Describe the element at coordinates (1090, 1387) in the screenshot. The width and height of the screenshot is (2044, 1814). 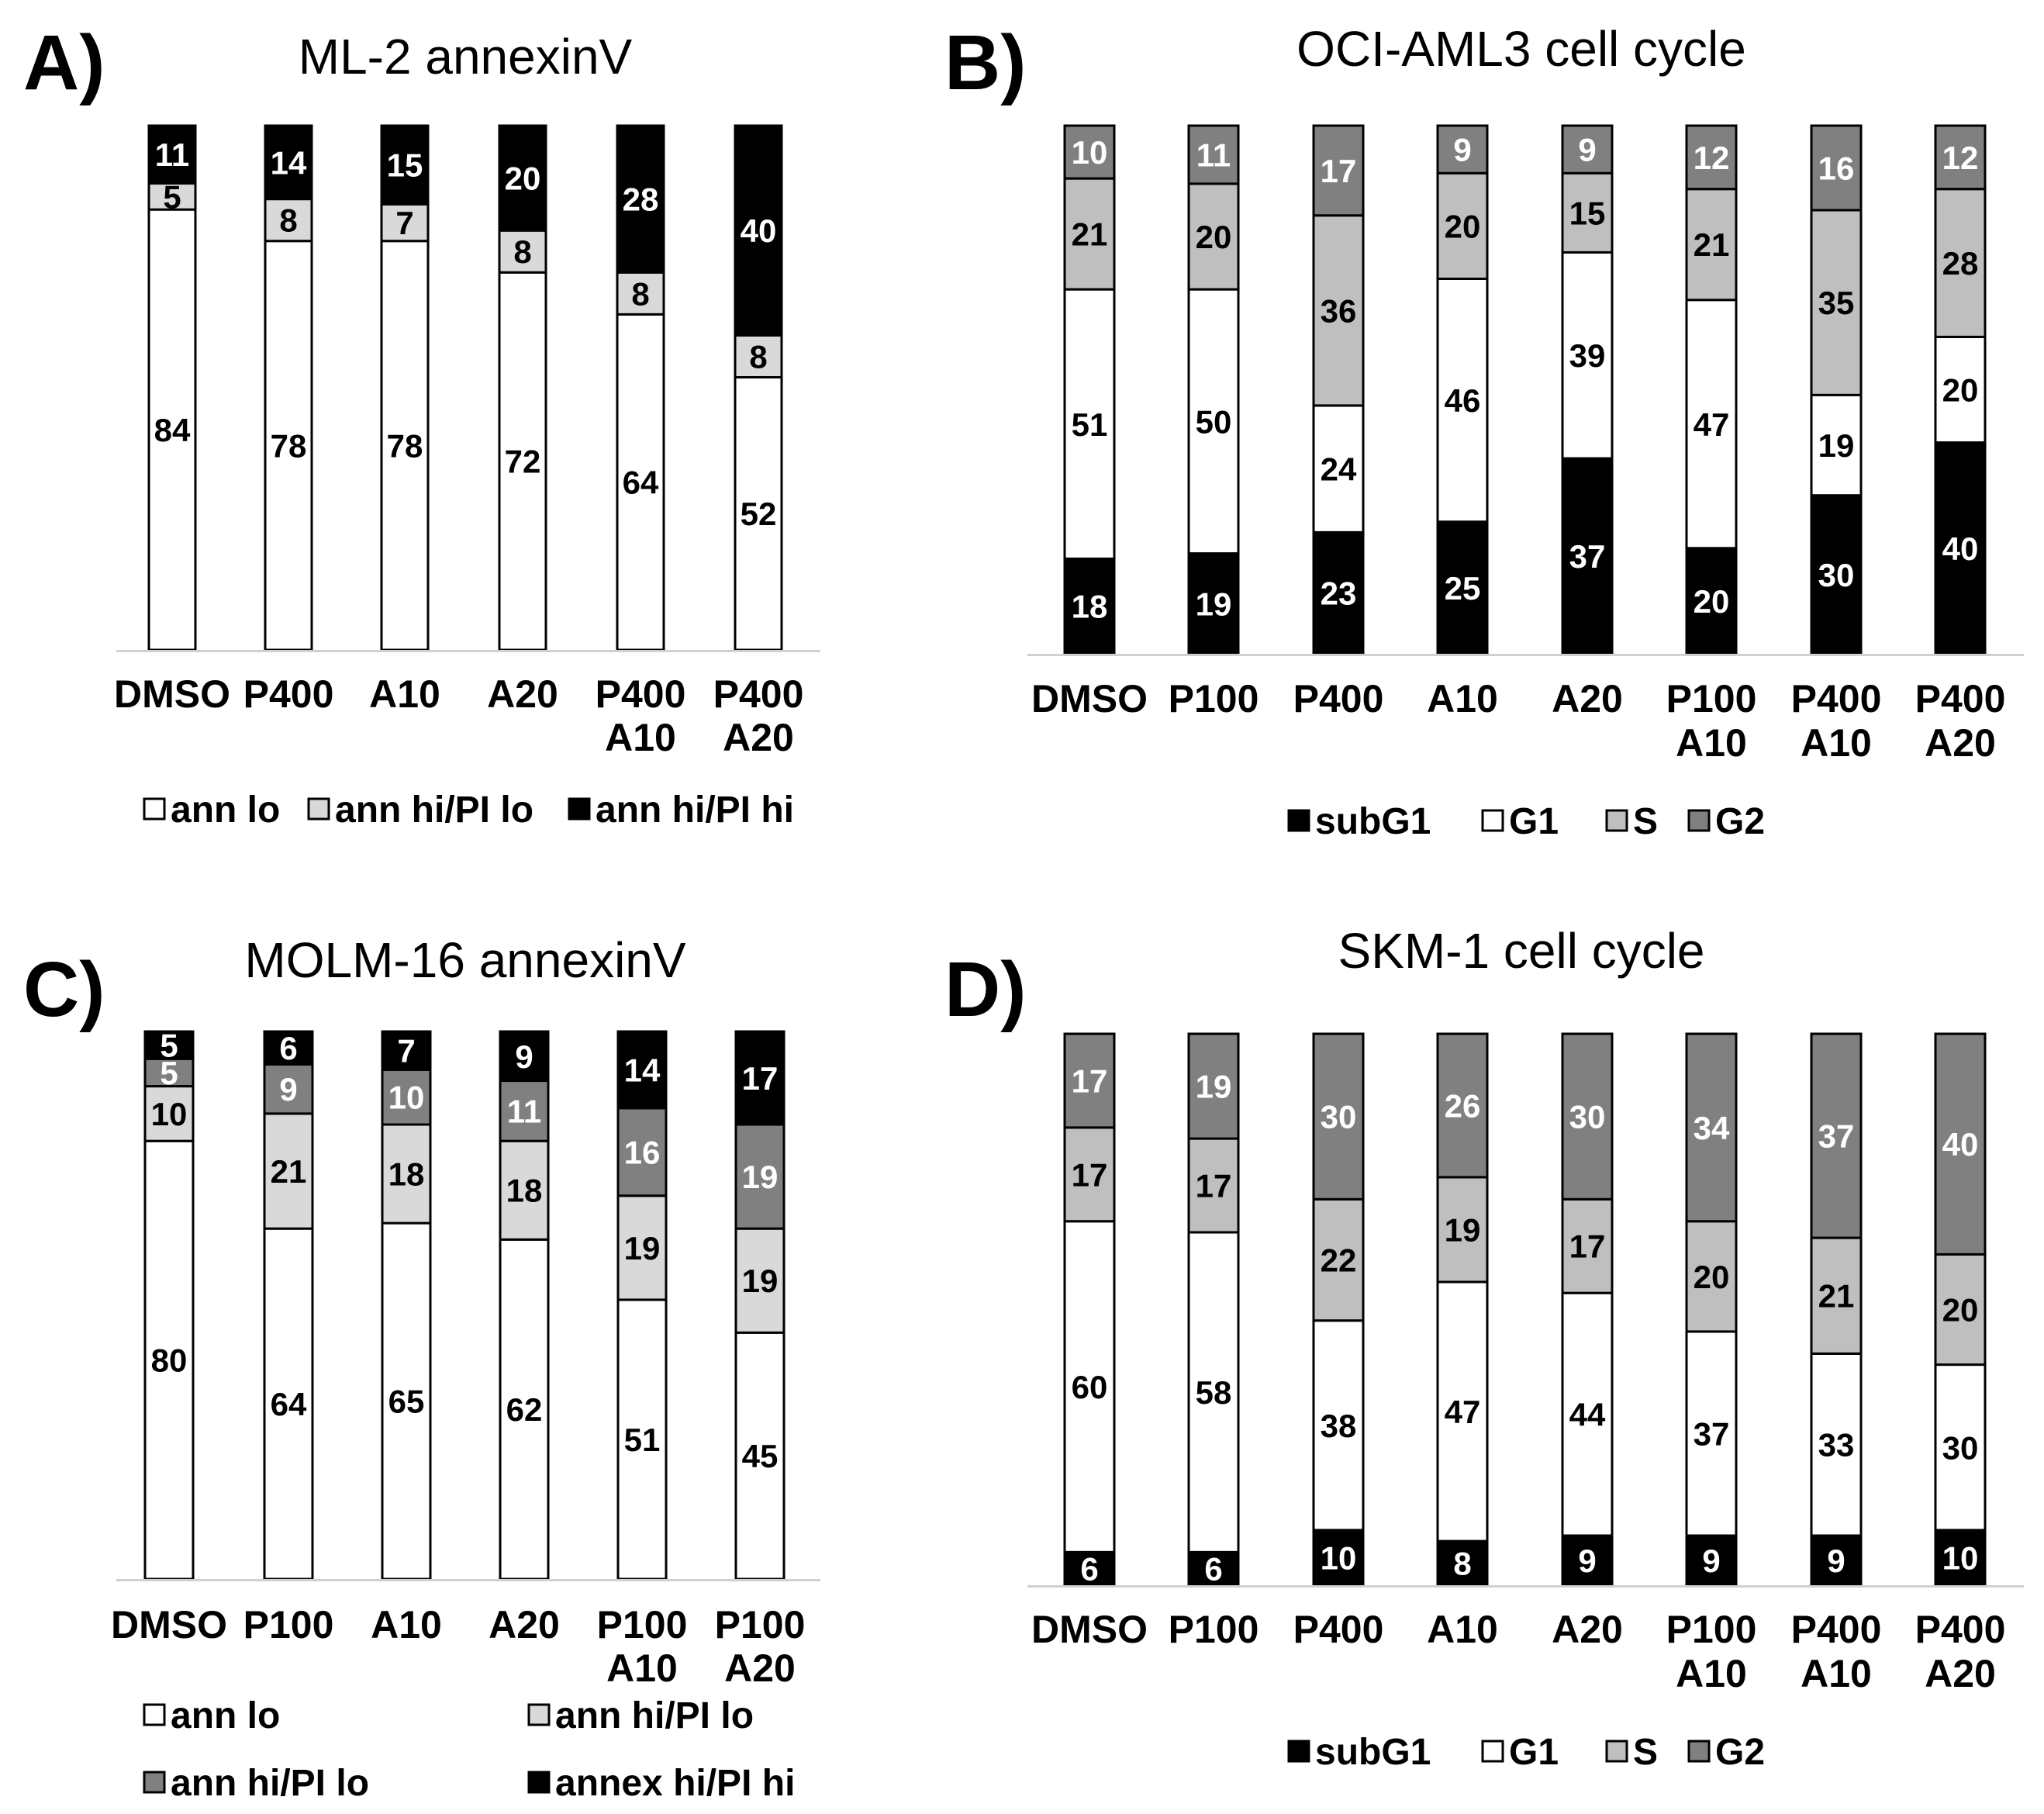
I see `data-label: 60` at that location.